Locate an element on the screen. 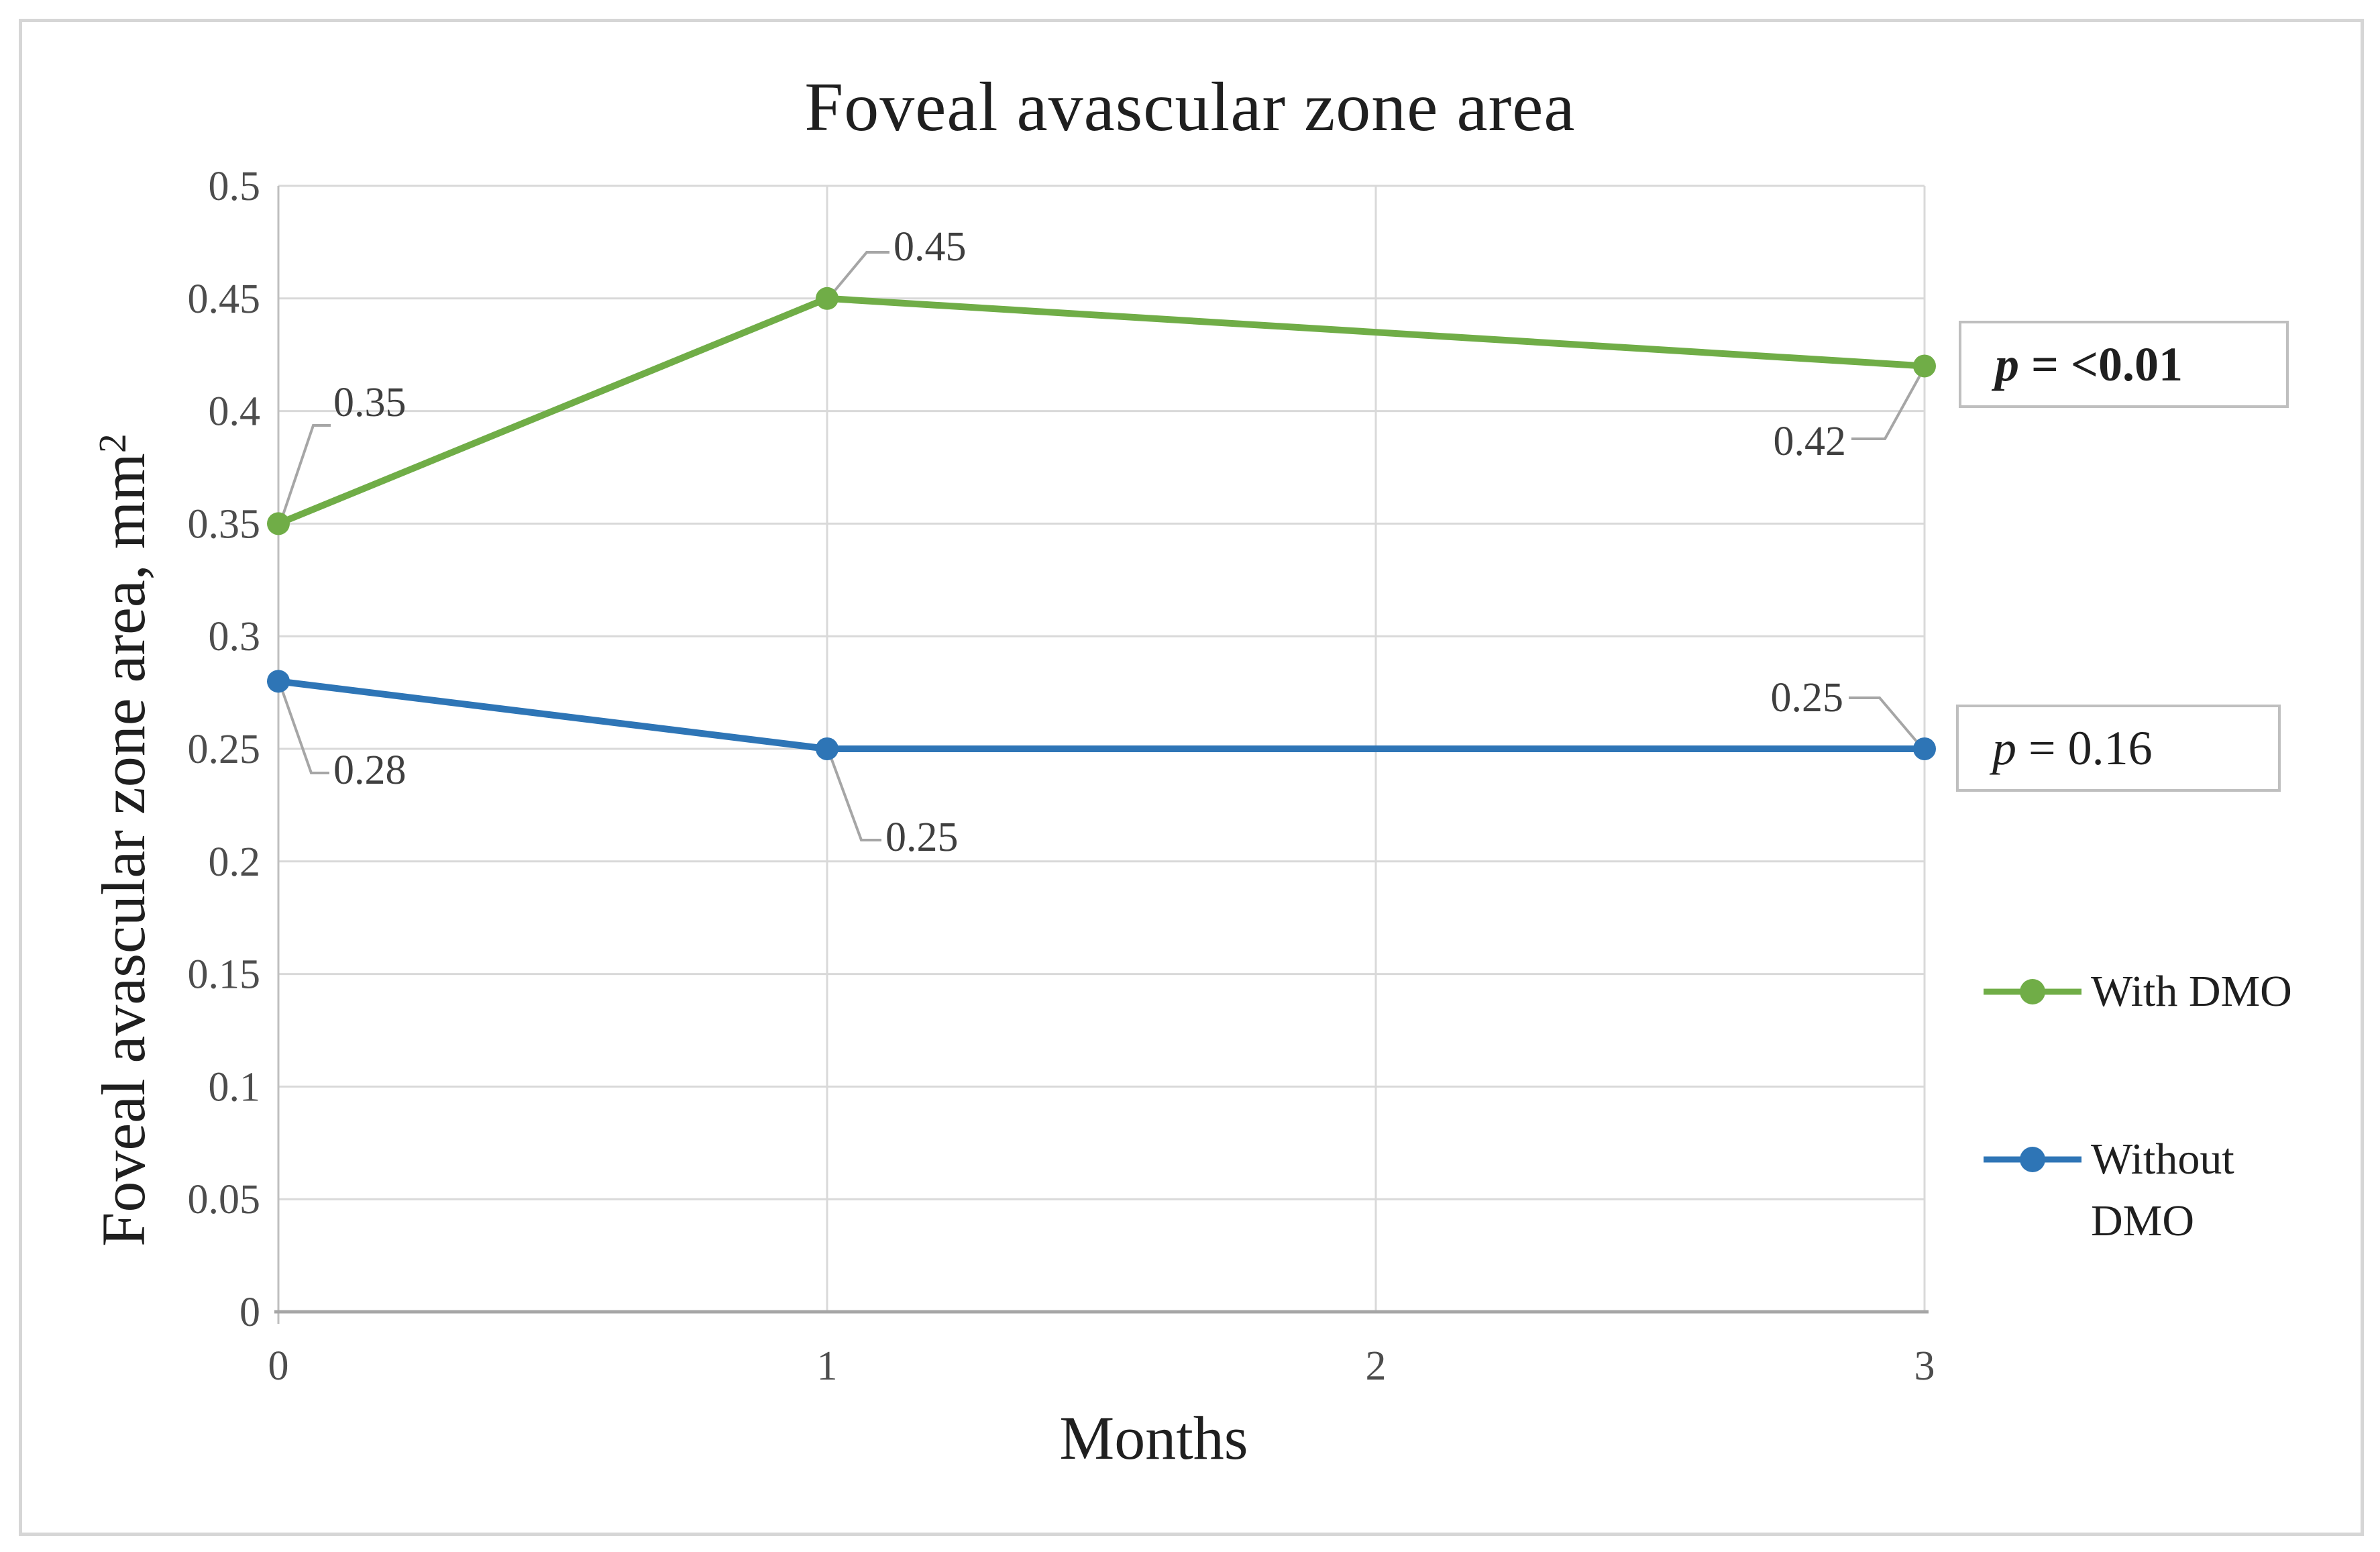 Image resolution: width=2380 pixels, height=1552 pixels. y-axis-title: Foveal avascular zone area, mm2 is located at coordinates (115, 840).